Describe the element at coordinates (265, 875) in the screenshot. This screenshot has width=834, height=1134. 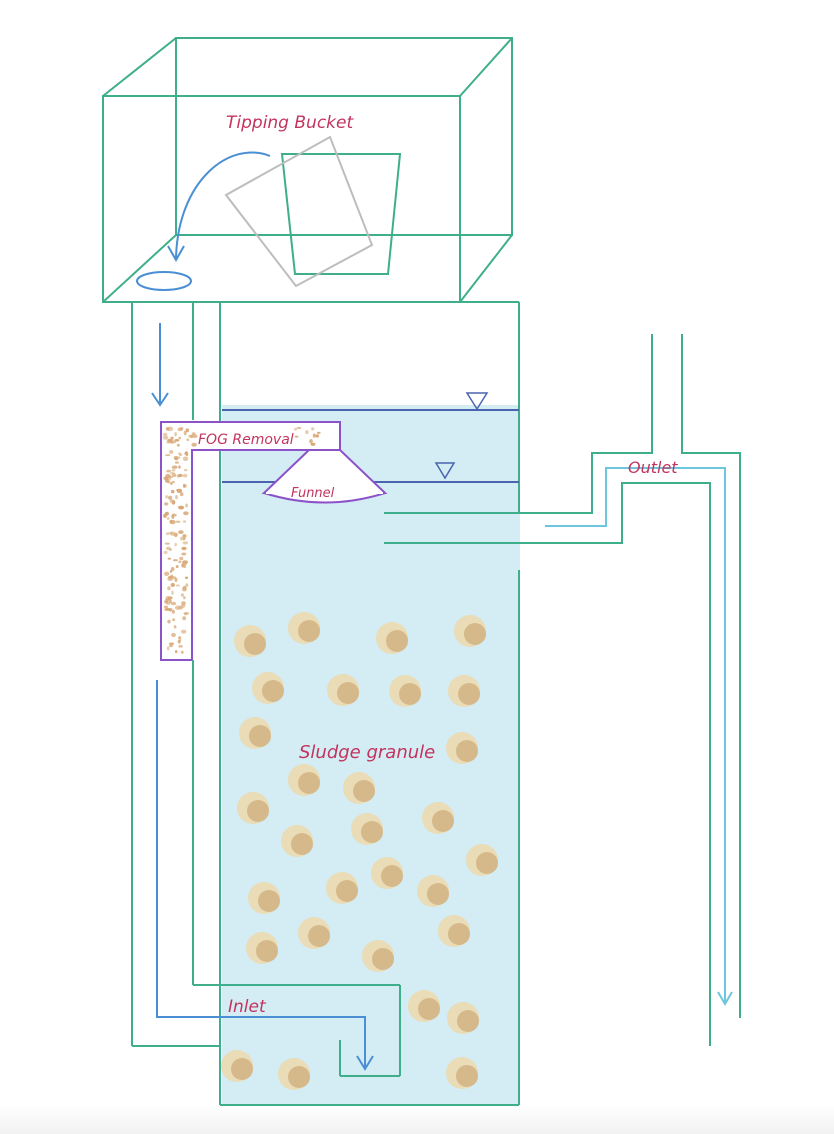
I see `inlet-flow-arrow` at that location.